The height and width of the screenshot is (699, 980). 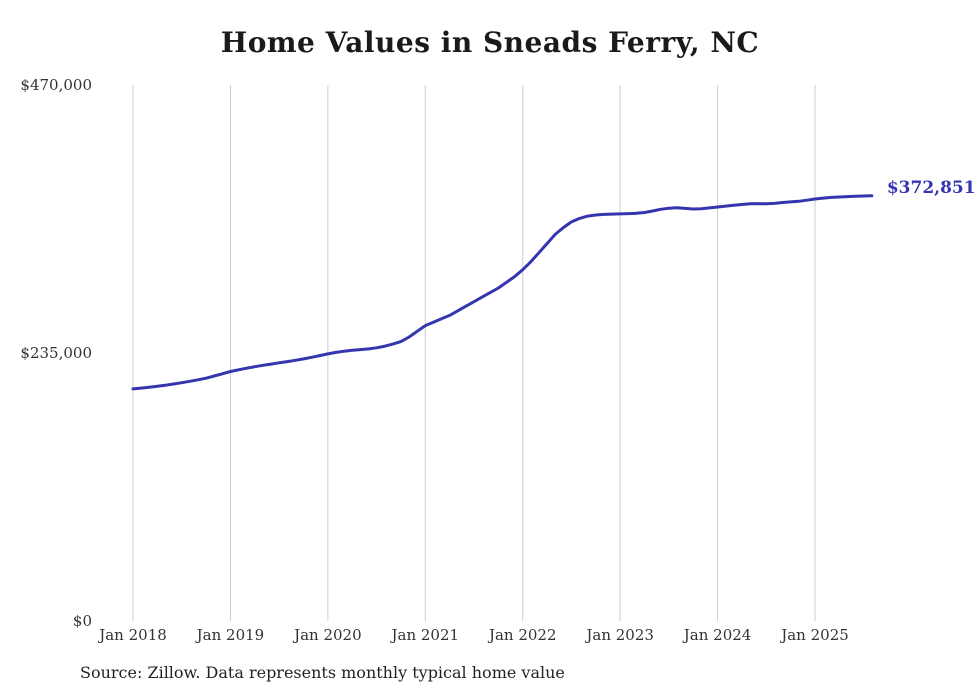 What do you see at coordinates (425, 635) in the screenshot?
I see `x-tick-label-3: Jan 2021` at bounding box center [425, 635].